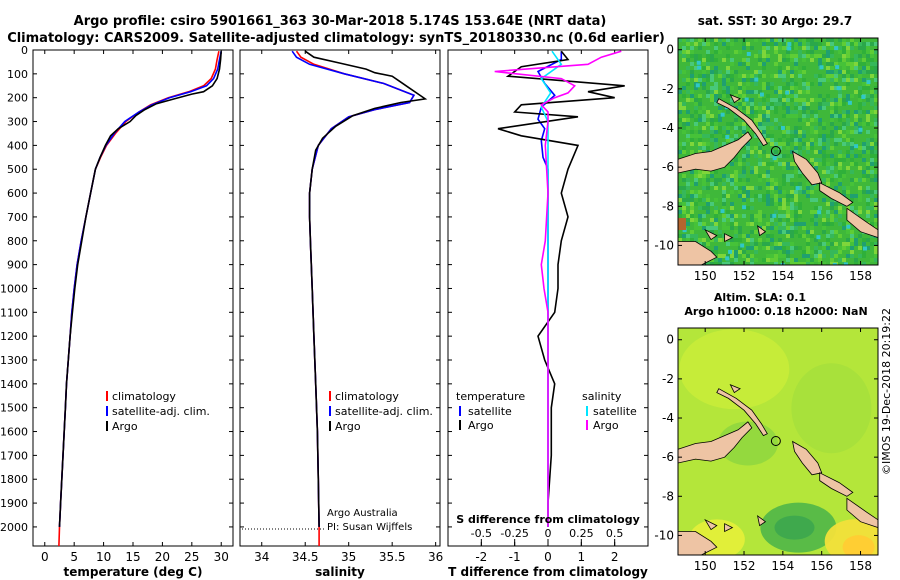 The width and height of the screenshot is (900, 580). Describe the element at coordinates (17, 145) in the screenshot. I see `y-tick-label: 400` at that location.